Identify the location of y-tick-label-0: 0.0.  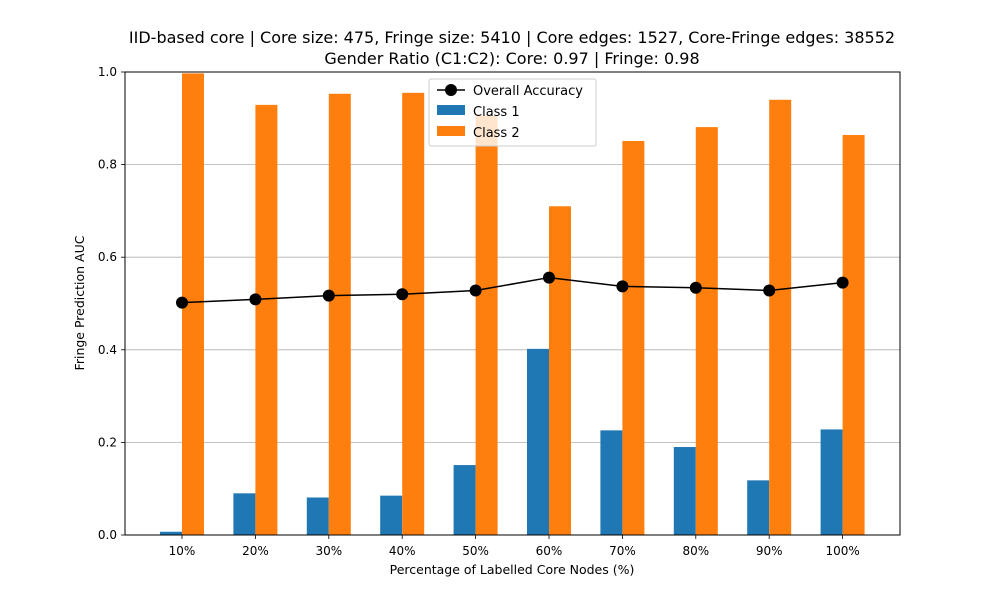
(107, 535).